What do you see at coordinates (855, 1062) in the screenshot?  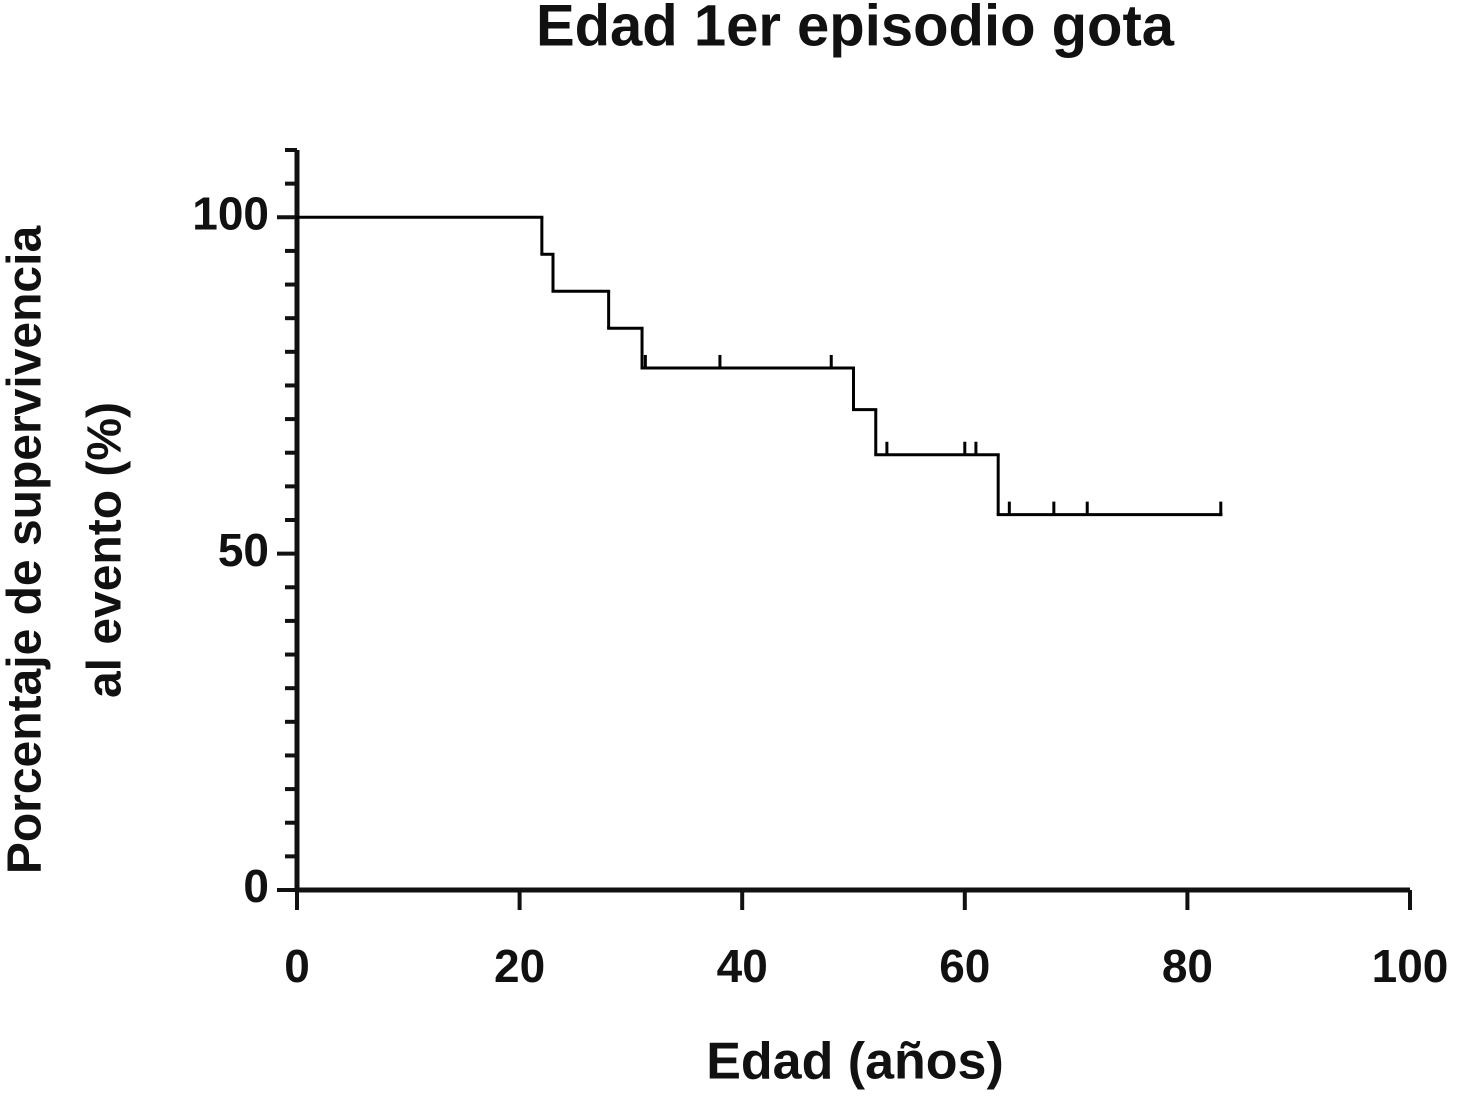 I see `x-axis-label: Edad (años)` at bounding box center [855, 1062].